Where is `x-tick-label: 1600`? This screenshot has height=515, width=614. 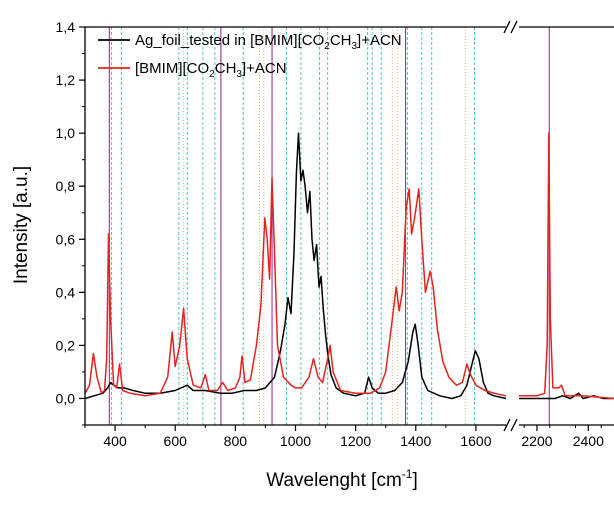 x-tick-label: 1600 is located at coordinates (475, 441).